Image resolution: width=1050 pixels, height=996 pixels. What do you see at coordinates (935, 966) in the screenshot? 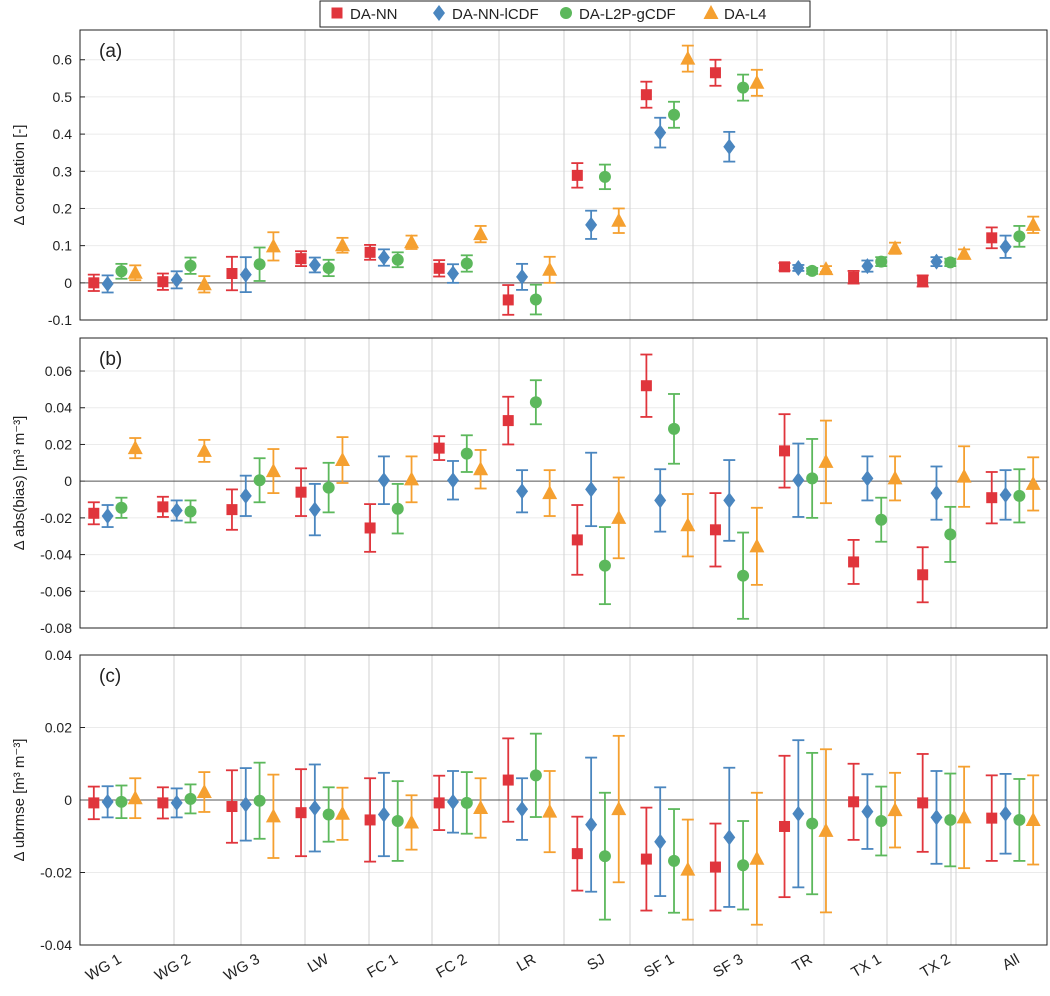
I see `category-label: TX 2` at bounding box center [935, 966].